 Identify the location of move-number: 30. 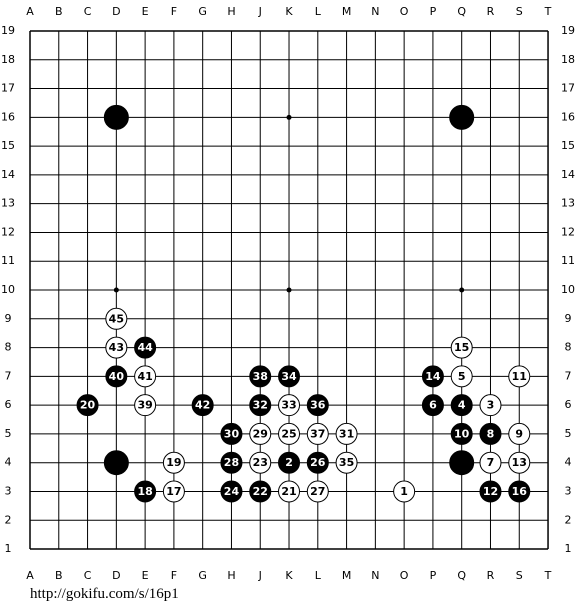
(232, 433).